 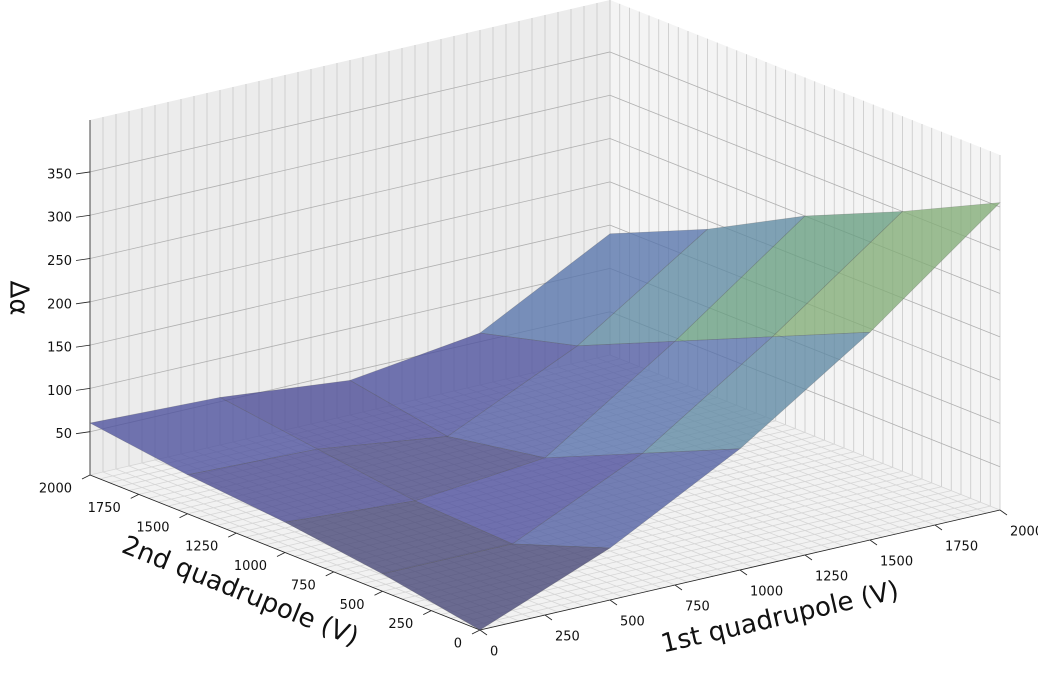 I want to click on z-tick-label: 50, so click(x=63, y=434).